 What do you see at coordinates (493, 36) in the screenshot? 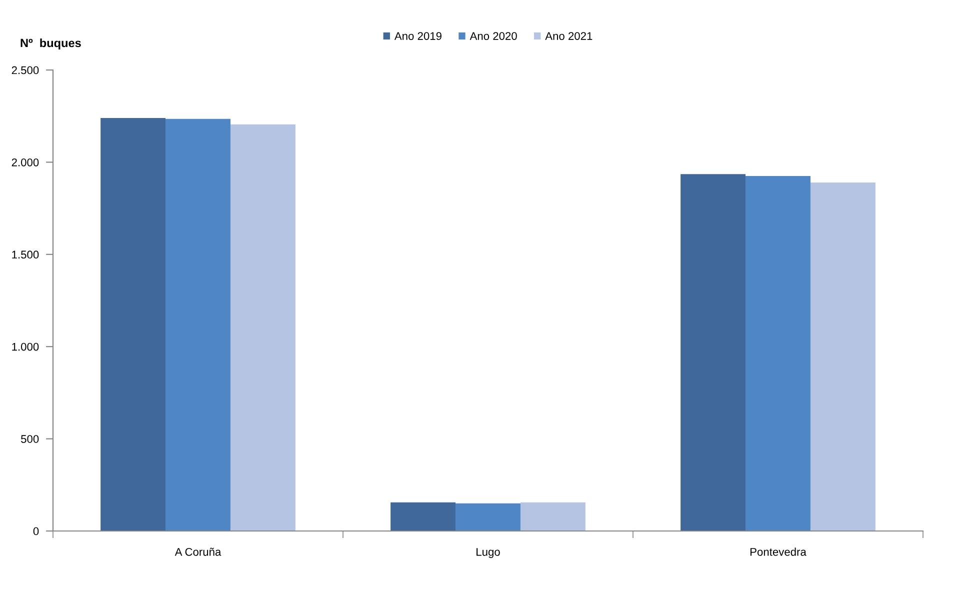
I see `legend-label: Ano 2020` at bounding box center [493, 36].